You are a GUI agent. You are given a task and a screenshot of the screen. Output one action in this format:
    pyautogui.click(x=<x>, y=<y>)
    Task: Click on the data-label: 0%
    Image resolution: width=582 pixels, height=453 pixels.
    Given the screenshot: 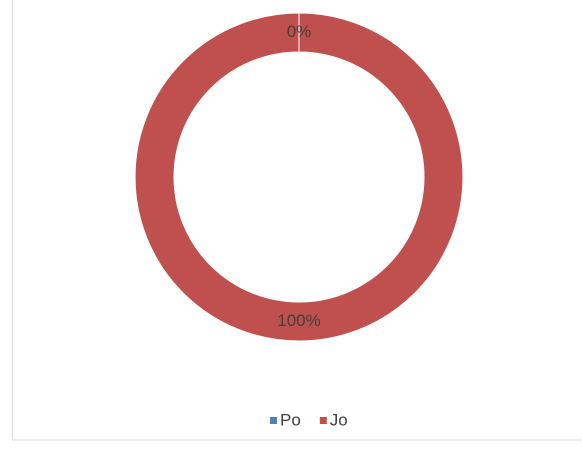 What is the action you would take?
    pyautogui.click(x=299, y=31)
    